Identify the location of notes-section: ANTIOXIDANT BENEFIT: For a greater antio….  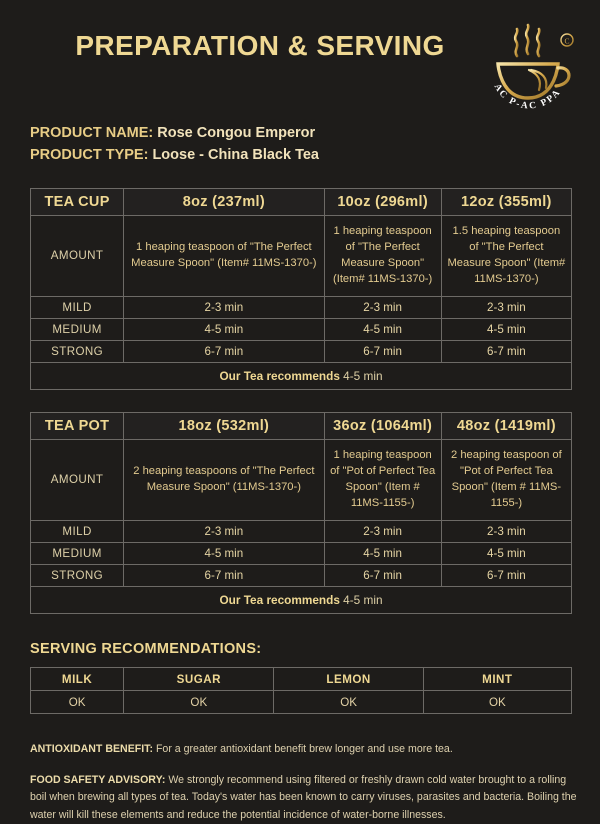
(300, 782).